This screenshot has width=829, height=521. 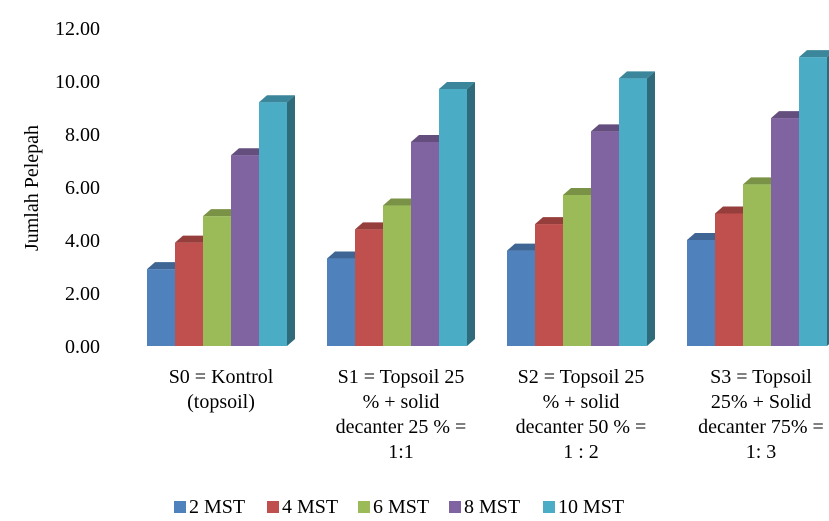 I want to click on x-tick-label-line: decanter 25 % =, so click(x=401, y=427).